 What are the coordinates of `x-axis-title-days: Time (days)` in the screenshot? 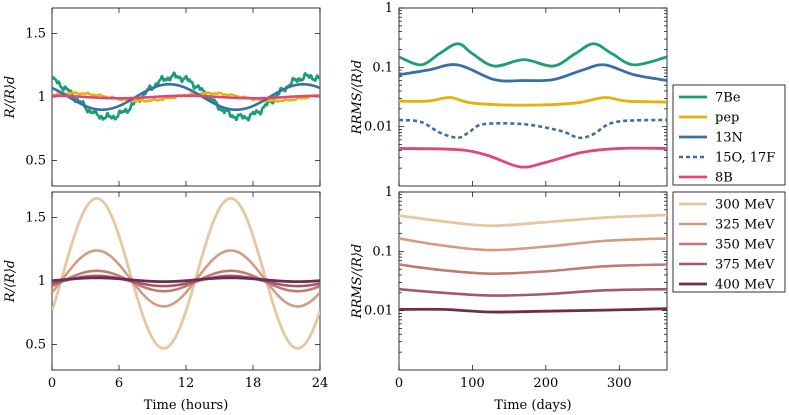 It's located at (532, 405).